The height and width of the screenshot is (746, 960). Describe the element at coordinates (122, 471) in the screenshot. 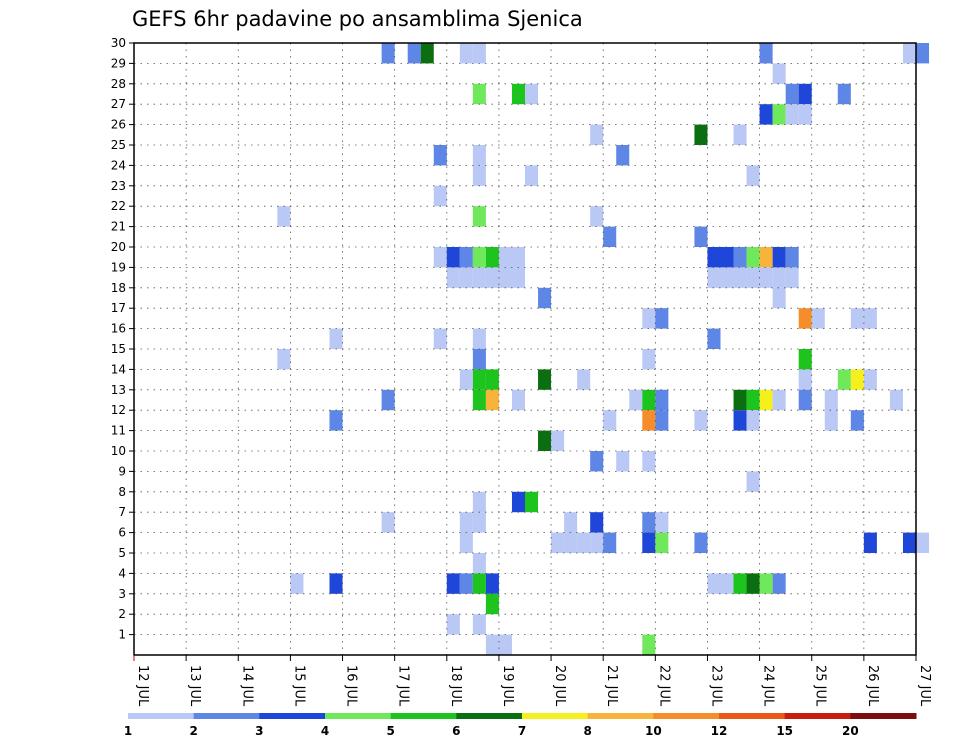

I see `y-tick-label: 9` at that location.